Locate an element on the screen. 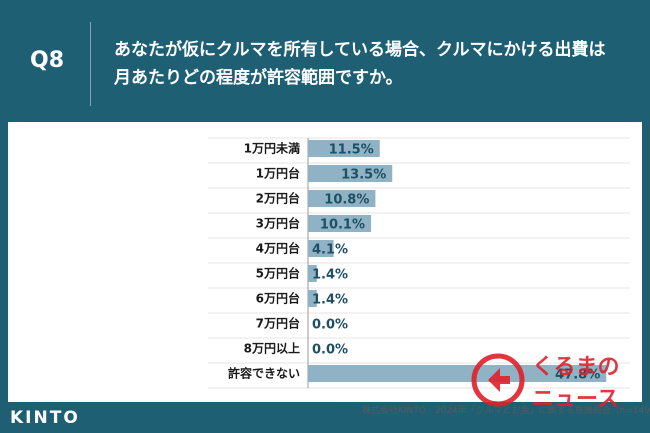 The image size is (650, 433). watermark-circle-icon is located at coordinates (498, 380).